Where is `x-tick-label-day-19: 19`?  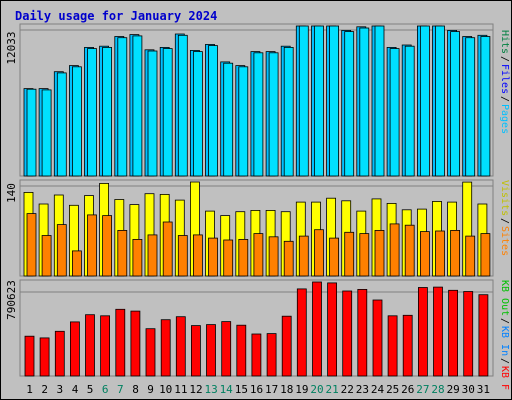 x-tick-label-day-19: 19 is located at coordinates (301, 389).